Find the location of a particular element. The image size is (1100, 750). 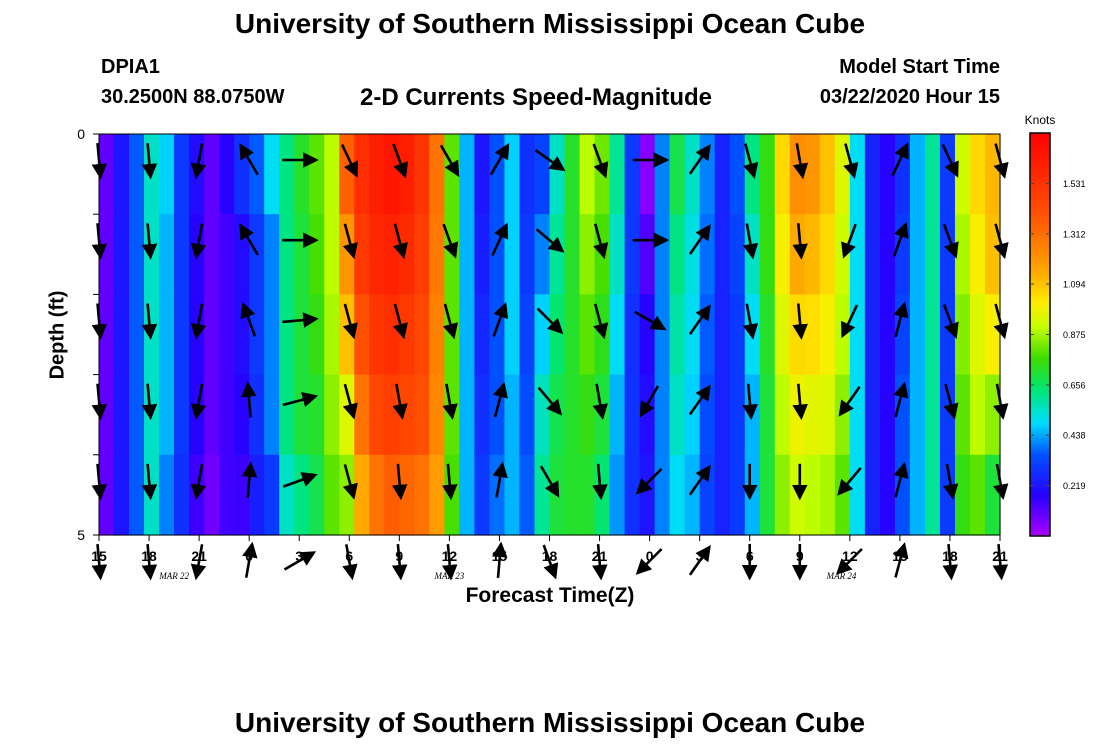

x-tick-label: 18 is located at coordinates (149, 556).